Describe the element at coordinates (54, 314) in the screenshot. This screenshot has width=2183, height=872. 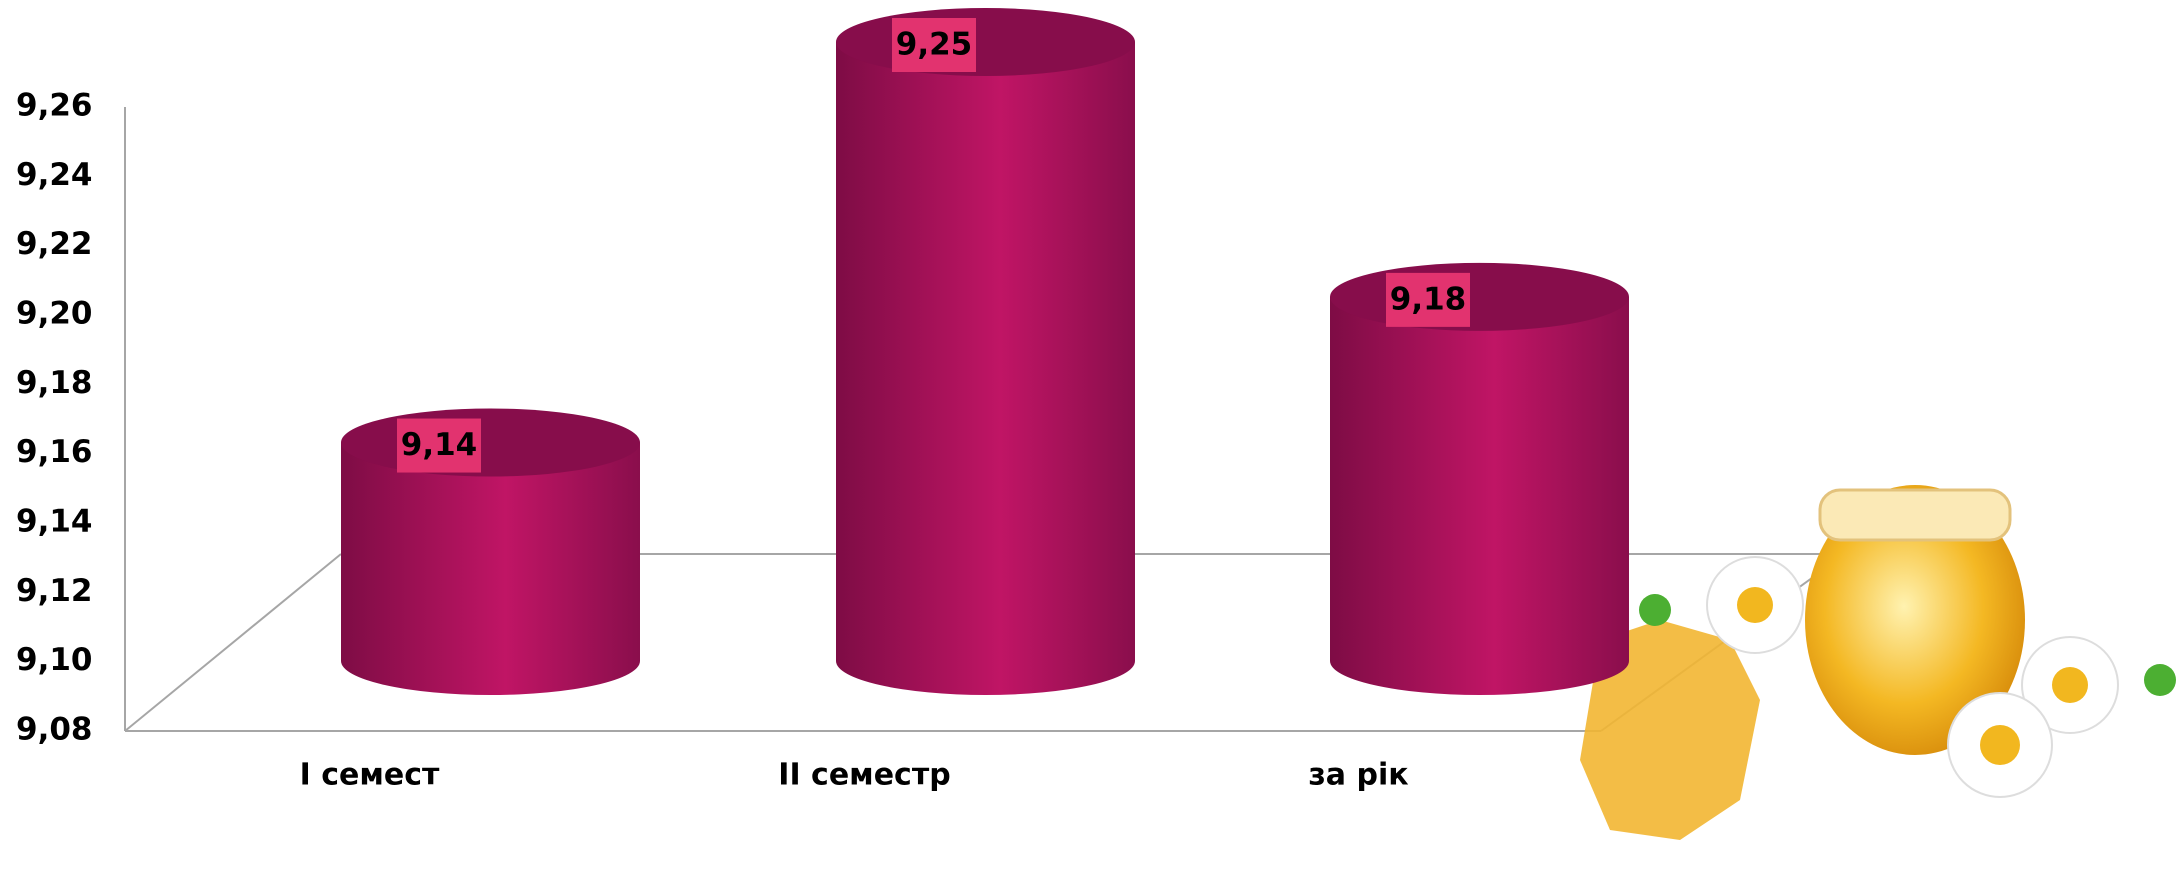
I see `y-tick-label: 9,20` at that location.